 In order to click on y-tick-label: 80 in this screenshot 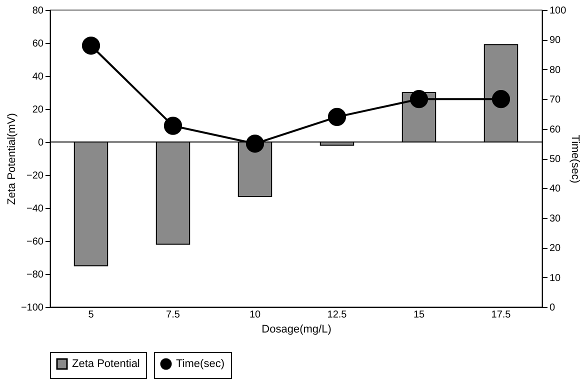, I will do `click(38, 11)`.